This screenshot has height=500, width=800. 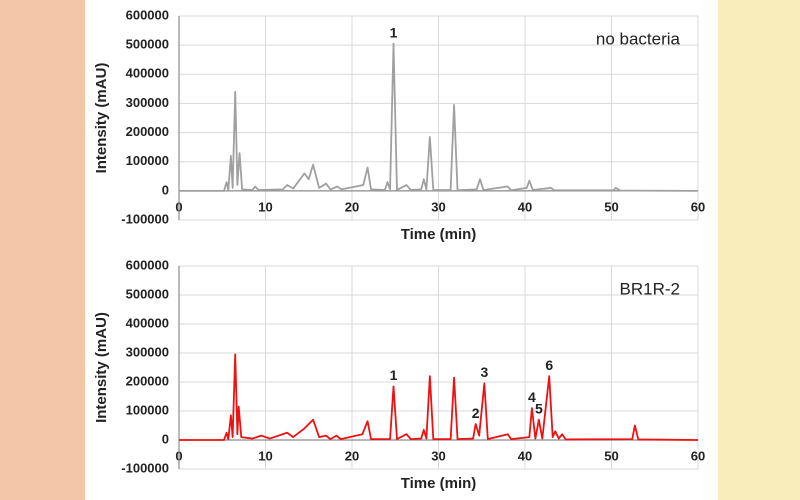 What do you see at coordinates (638, 38) in the screenshot?
I see `legend-label: no bacteria` at bounding box center [638, 38].